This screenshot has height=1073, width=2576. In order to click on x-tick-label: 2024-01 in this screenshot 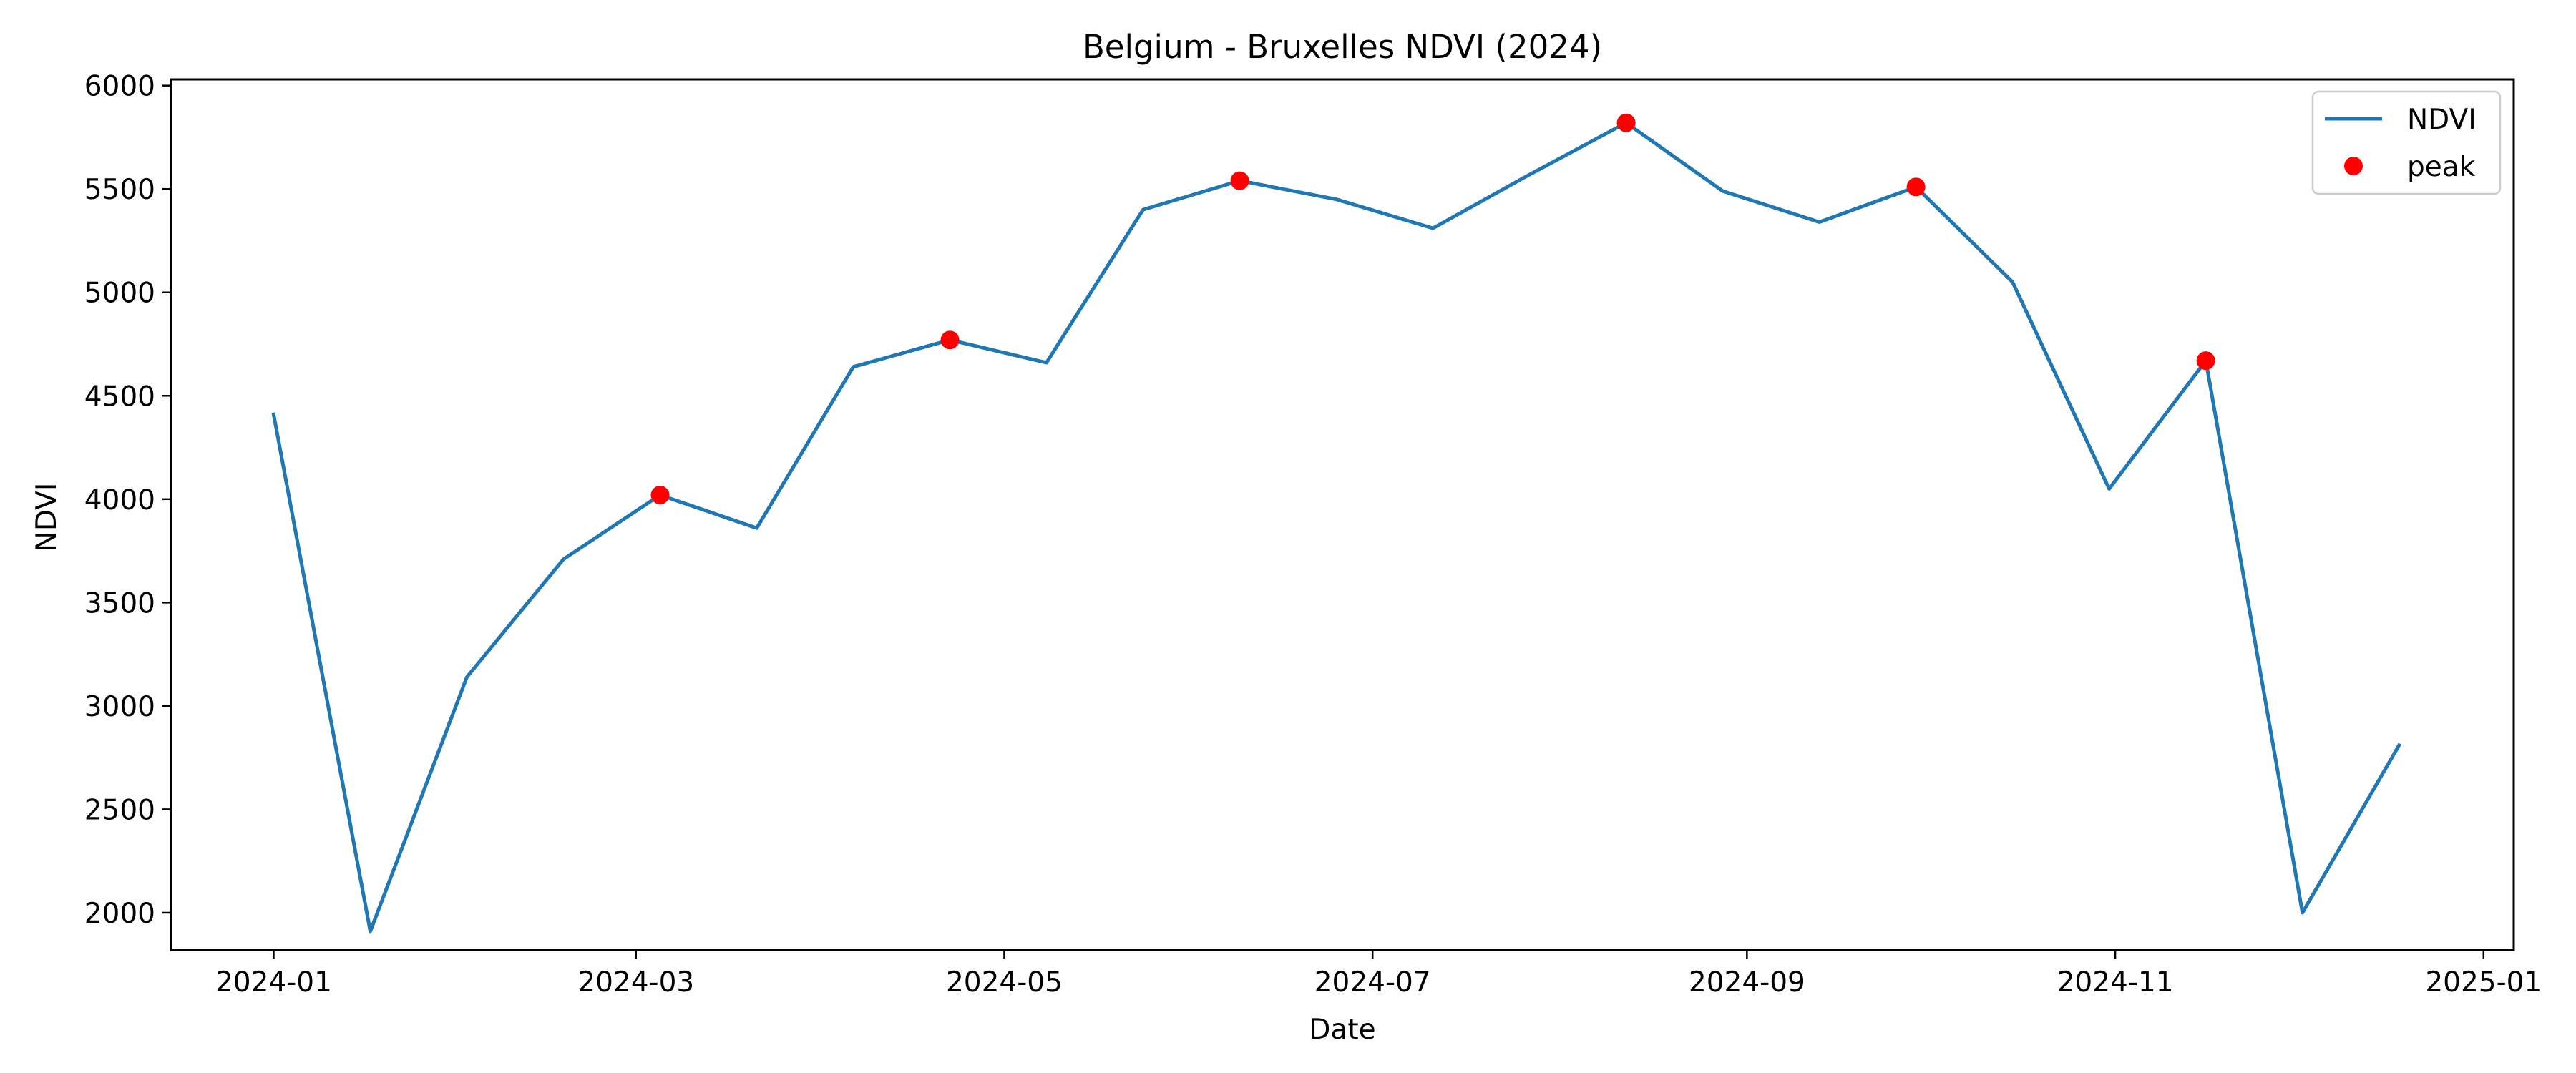, I will do `click(273, 983)`.